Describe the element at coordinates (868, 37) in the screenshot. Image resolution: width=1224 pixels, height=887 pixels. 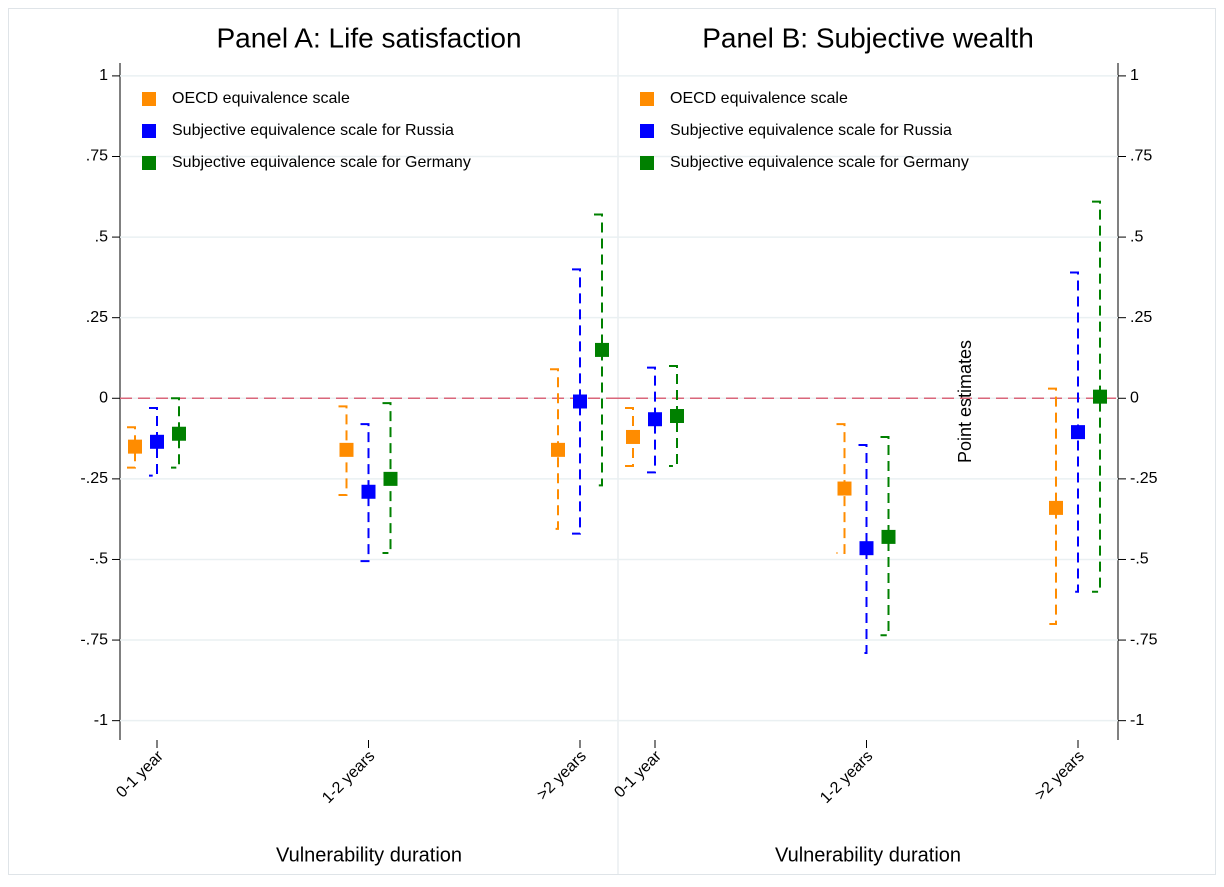
I see `panel-title: Panel B: Subjective wealth` at that location.